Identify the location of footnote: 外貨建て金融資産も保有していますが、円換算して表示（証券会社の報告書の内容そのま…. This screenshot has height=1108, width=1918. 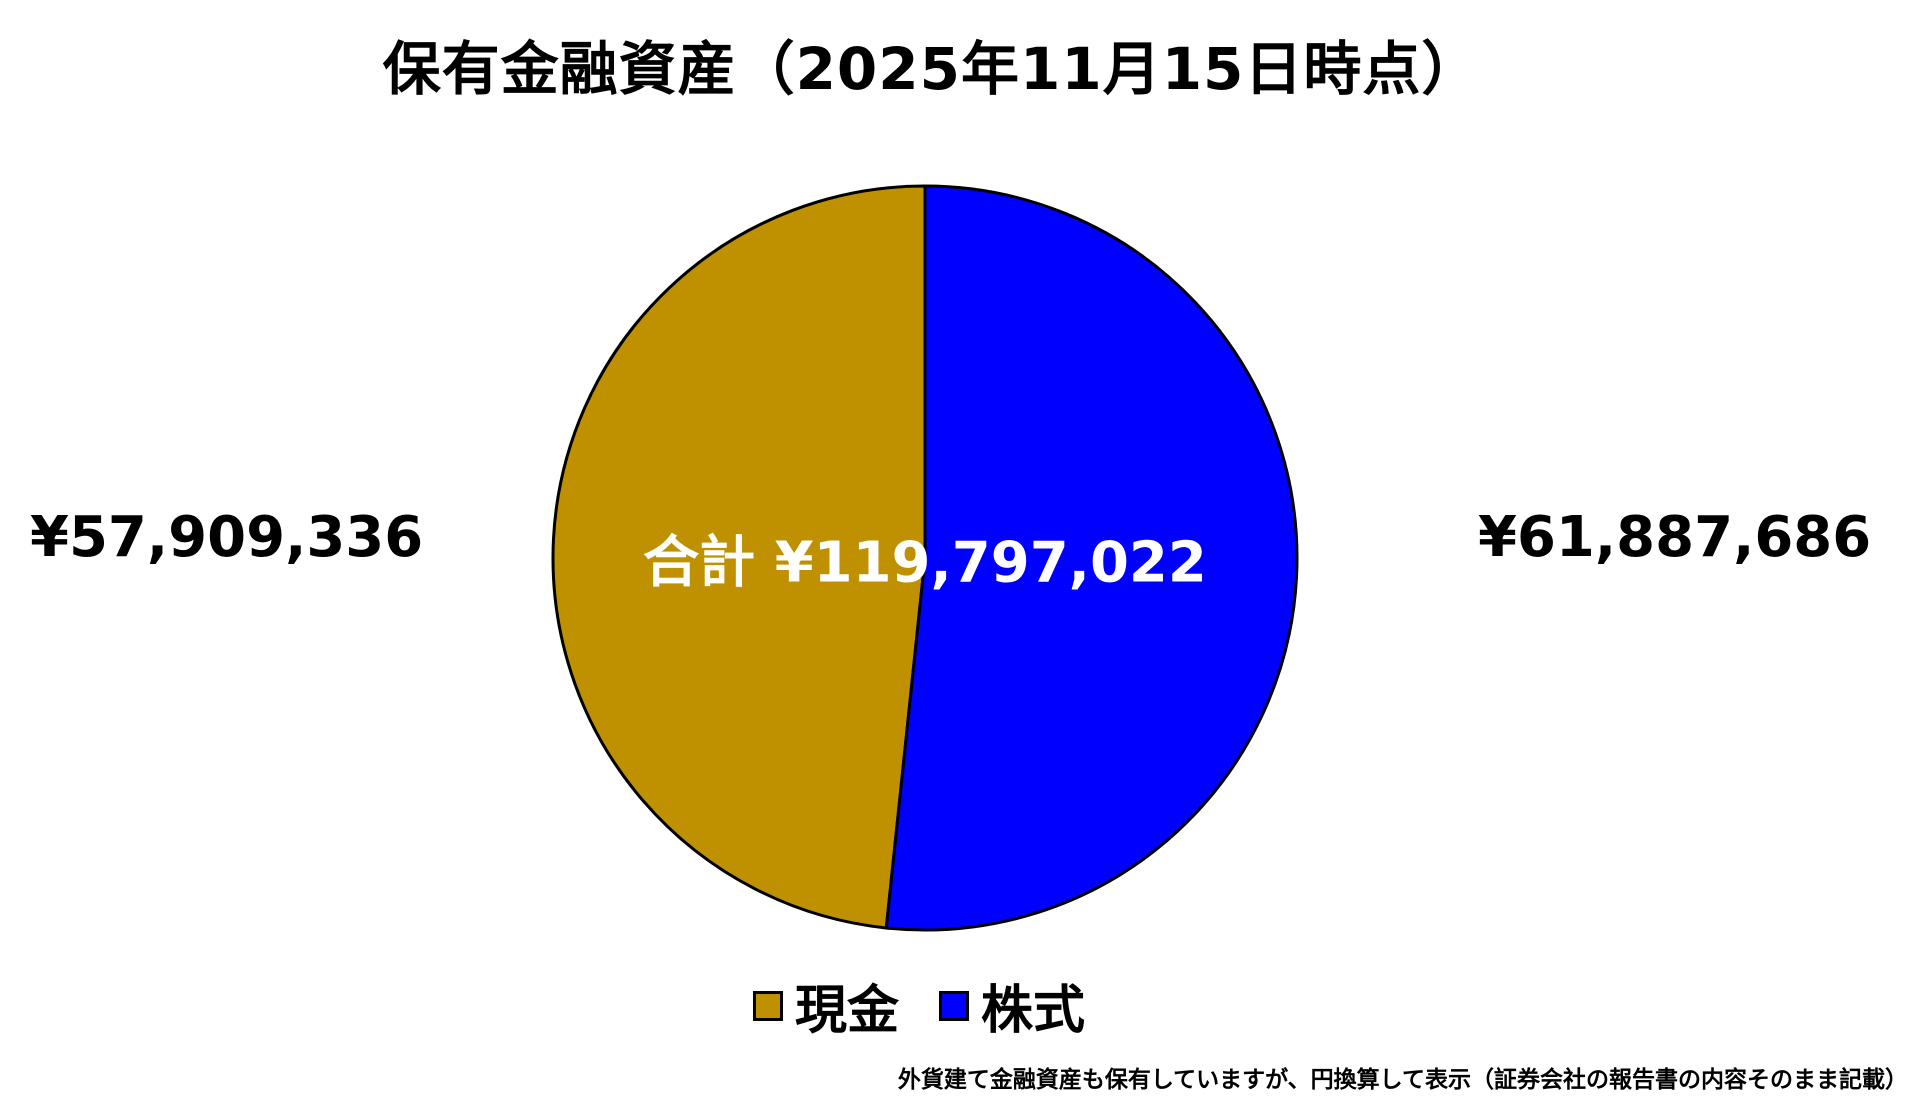
(1402, 1080).